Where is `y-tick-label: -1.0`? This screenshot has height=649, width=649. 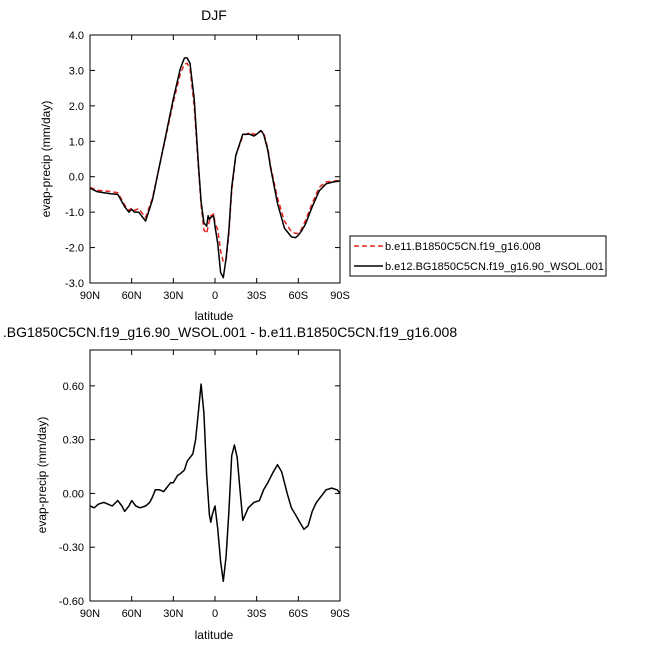 y-tick-label: -1.0 is located at coordinates (74, 213).